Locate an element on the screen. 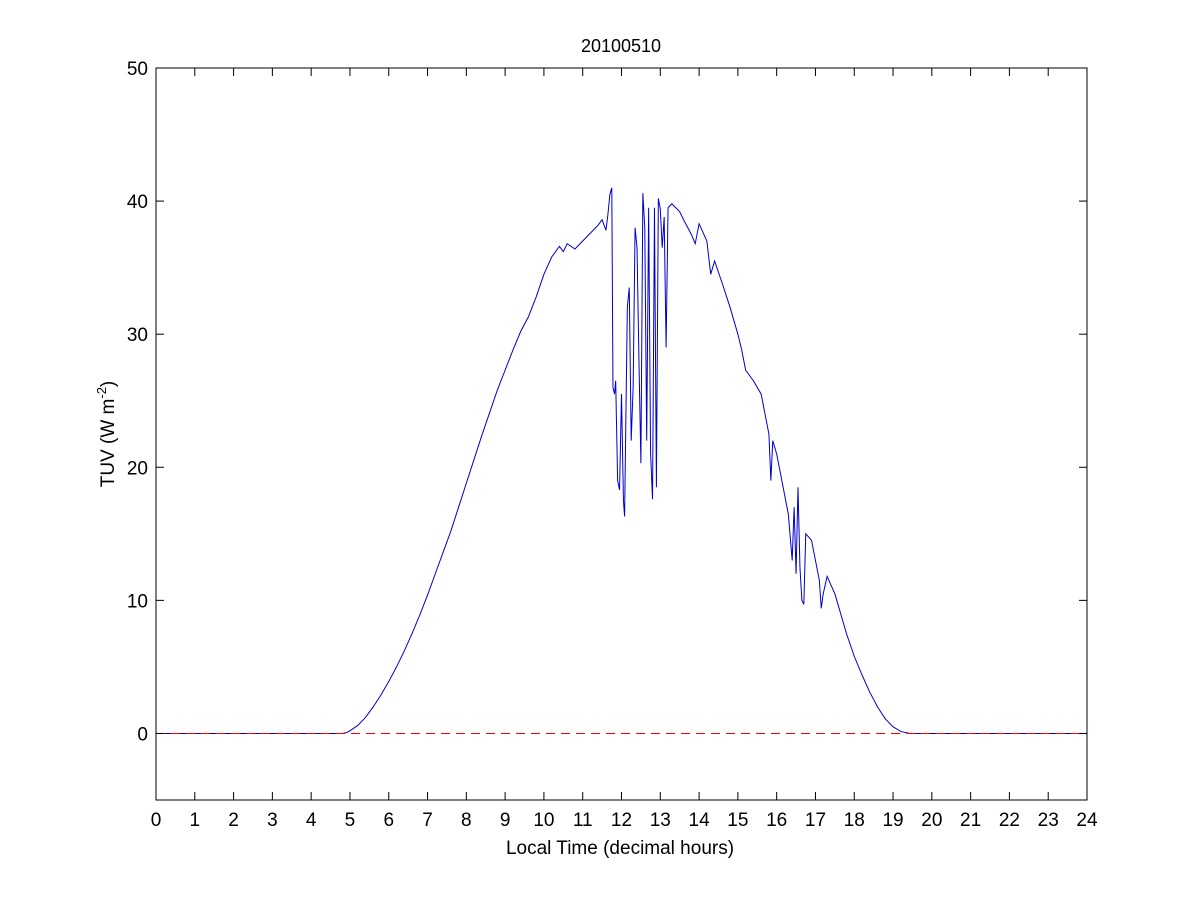 This screenshot has width=1201, height=900. x-tick-label: 9 is located at coordinates (505, 820).